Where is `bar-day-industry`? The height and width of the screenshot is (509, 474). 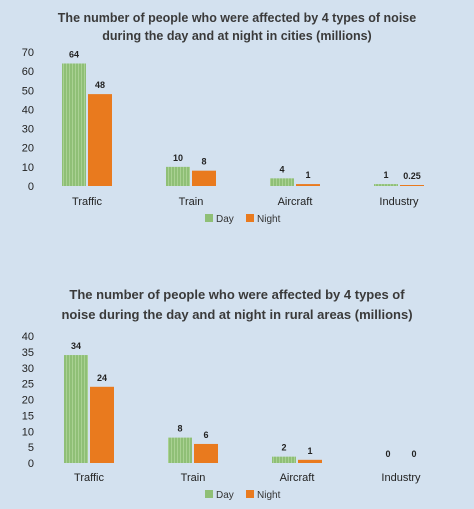 bar-day-industry is located at coordinates (386, 185).